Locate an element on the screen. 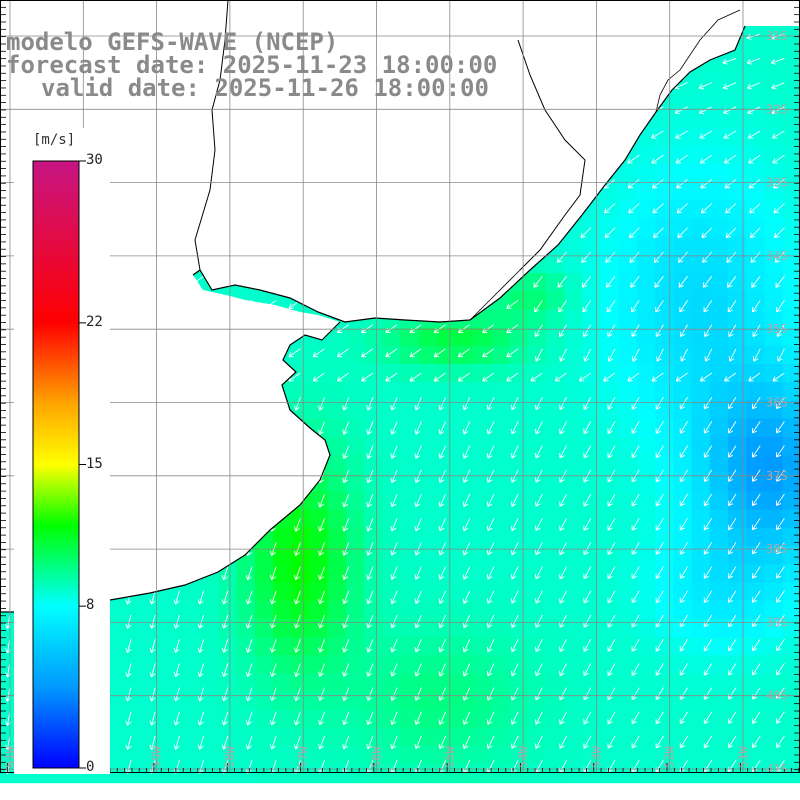 This screenshot has width=800, height=800. colorbar-units: [m/s] is located at coordinates (54, 140).